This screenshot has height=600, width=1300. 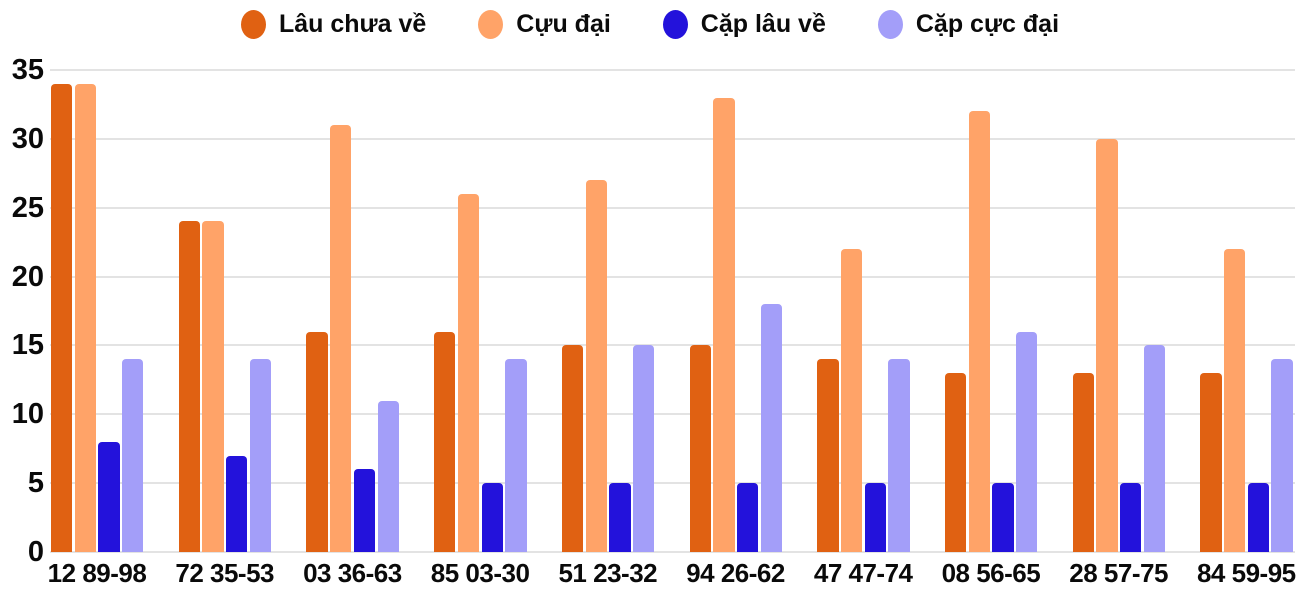 I want to click on bar-lâu-chưa-về-47-47-74, so click(x=828, y=455).